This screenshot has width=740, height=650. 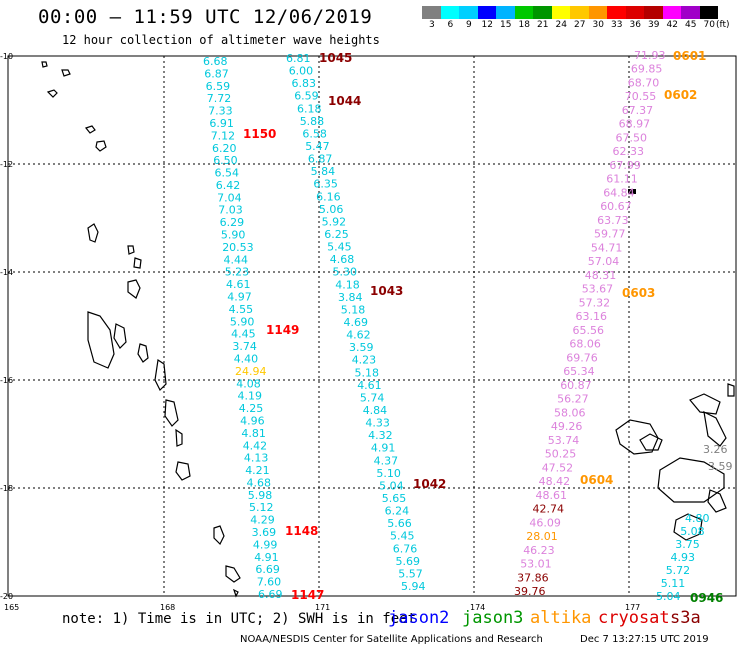 What do you see at coordinates (680, 95) in the screenshot?
I see `time-label: 0602` at bounding box center [680, 95].